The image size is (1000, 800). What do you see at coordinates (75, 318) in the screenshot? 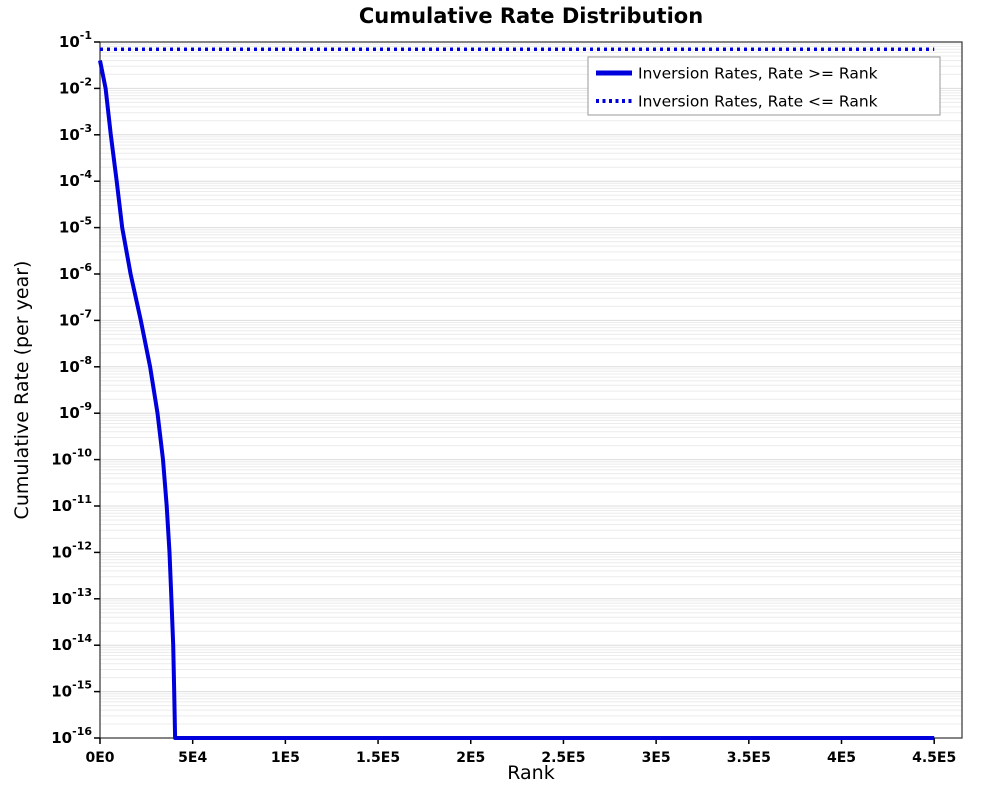
I see `y-tick-label: 10⁻⁷` at bounding box center [75, 318].